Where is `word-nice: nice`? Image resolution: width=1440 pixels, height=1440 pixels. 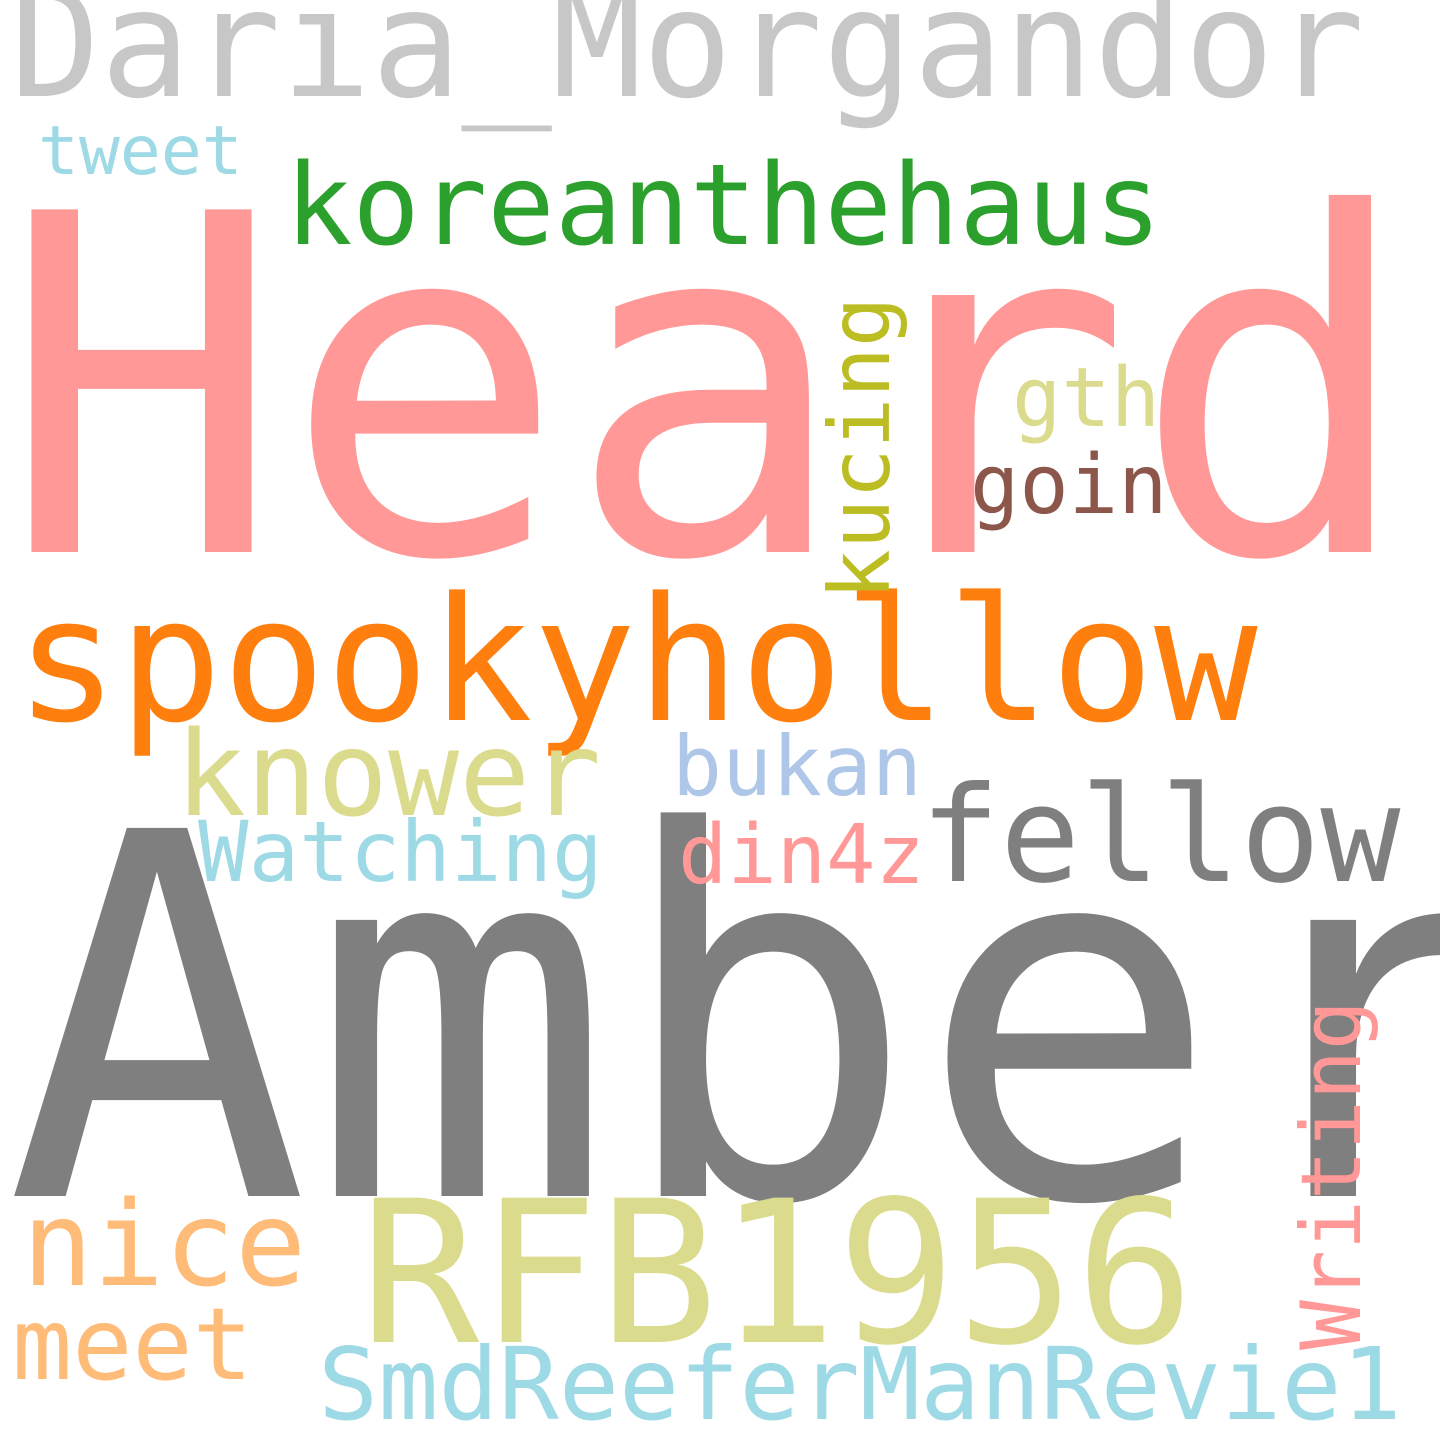 word-nice: nice is located at coordinates (164, 1244).